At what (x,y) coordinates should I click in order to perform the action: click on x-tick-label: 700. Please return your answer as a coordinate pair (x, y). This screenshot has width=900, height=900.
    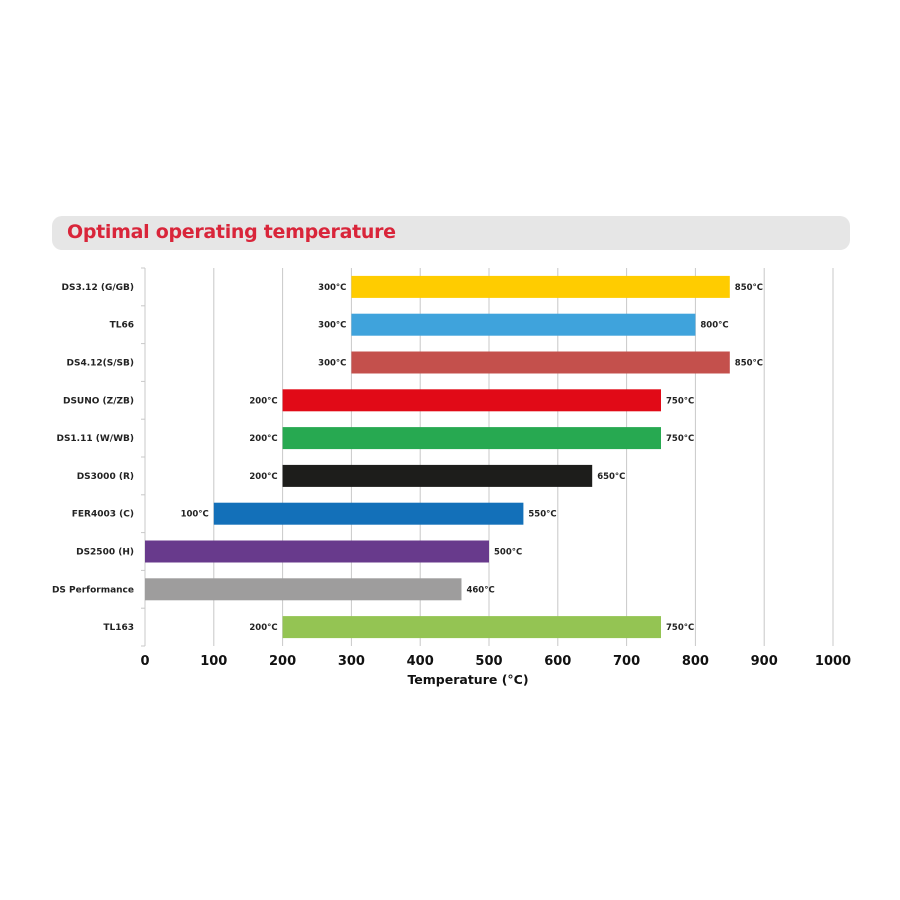
    Looking at the image, I should click on (626, 661).